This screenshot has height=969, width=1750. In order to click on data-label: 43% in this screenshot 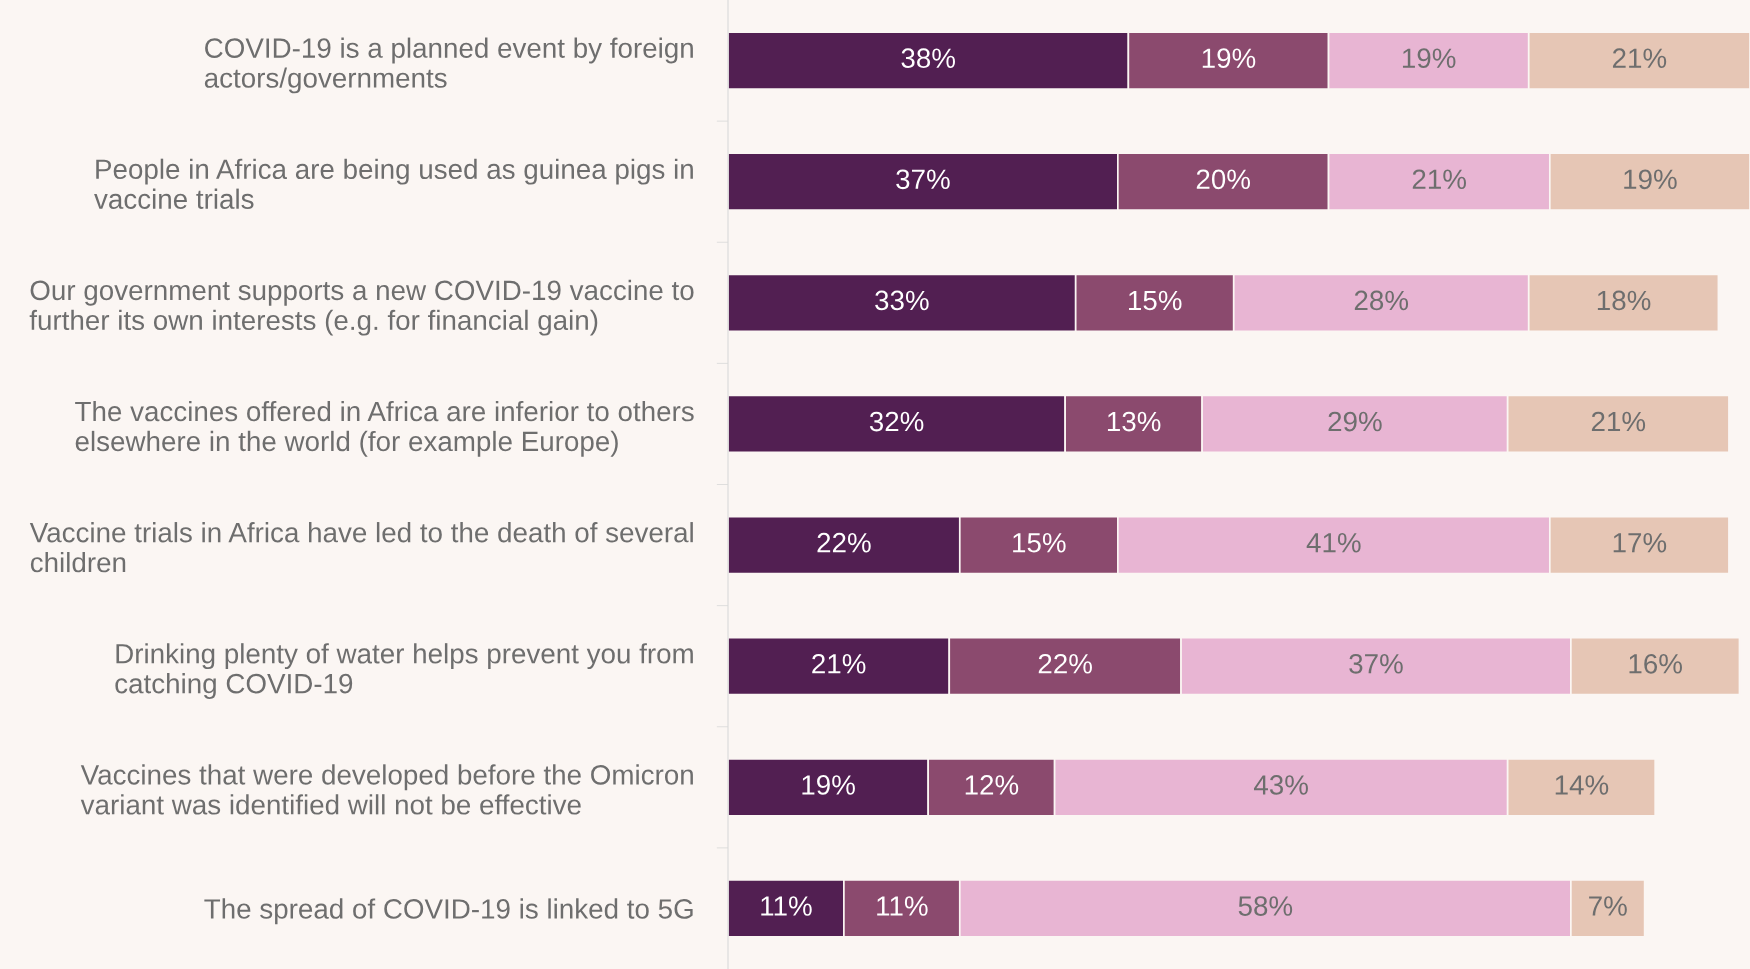, I will do `click(1280, 785)`.